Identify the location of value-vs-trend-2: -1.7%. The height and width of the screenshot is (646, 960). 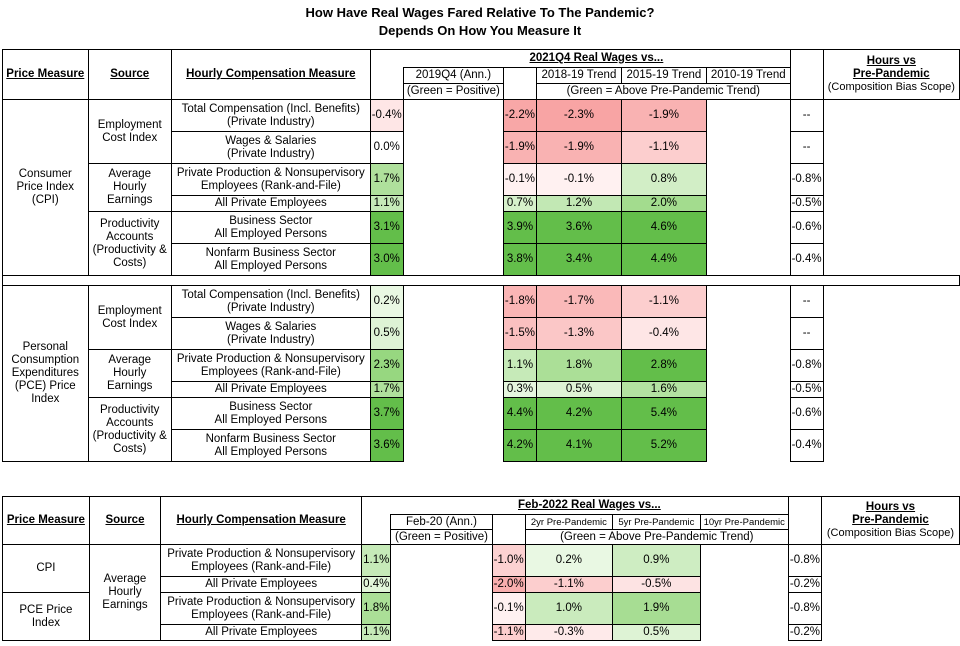
(578, 301).